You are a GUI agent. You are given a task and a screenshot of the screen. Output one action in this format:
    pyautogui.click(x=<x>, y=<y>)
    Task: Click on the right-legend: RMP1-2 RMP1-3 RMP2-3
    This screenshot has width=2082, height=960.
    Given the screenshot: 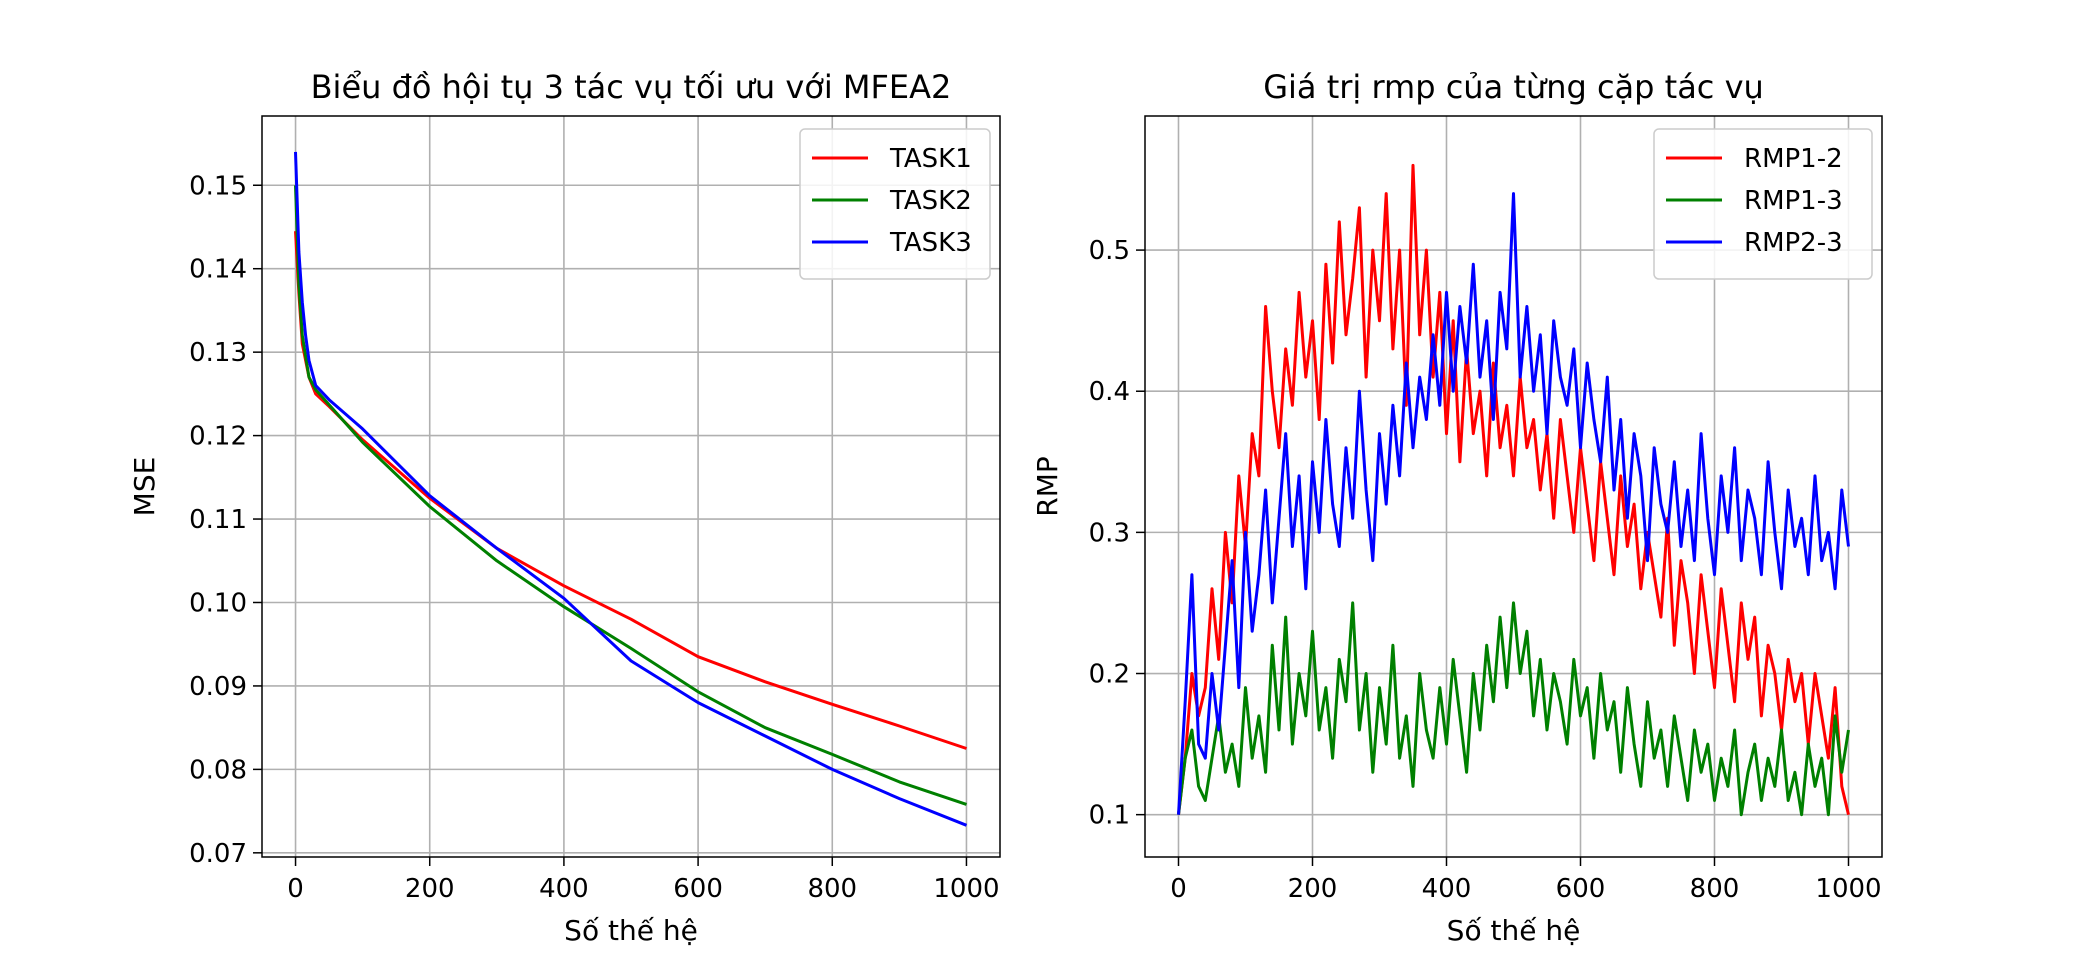 What is the action you would take?
    pyautogui.click(x=1763, y=204)
    